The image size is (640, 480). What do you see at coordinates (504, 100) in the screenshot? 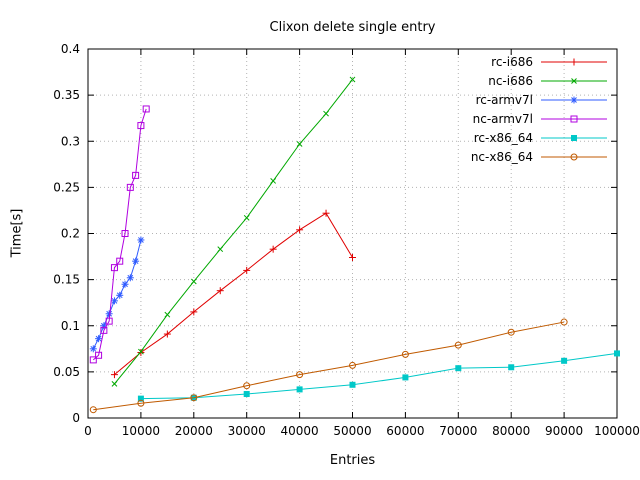
I see `legend-label: rc-armv7l` at bounding box center [504, 100].